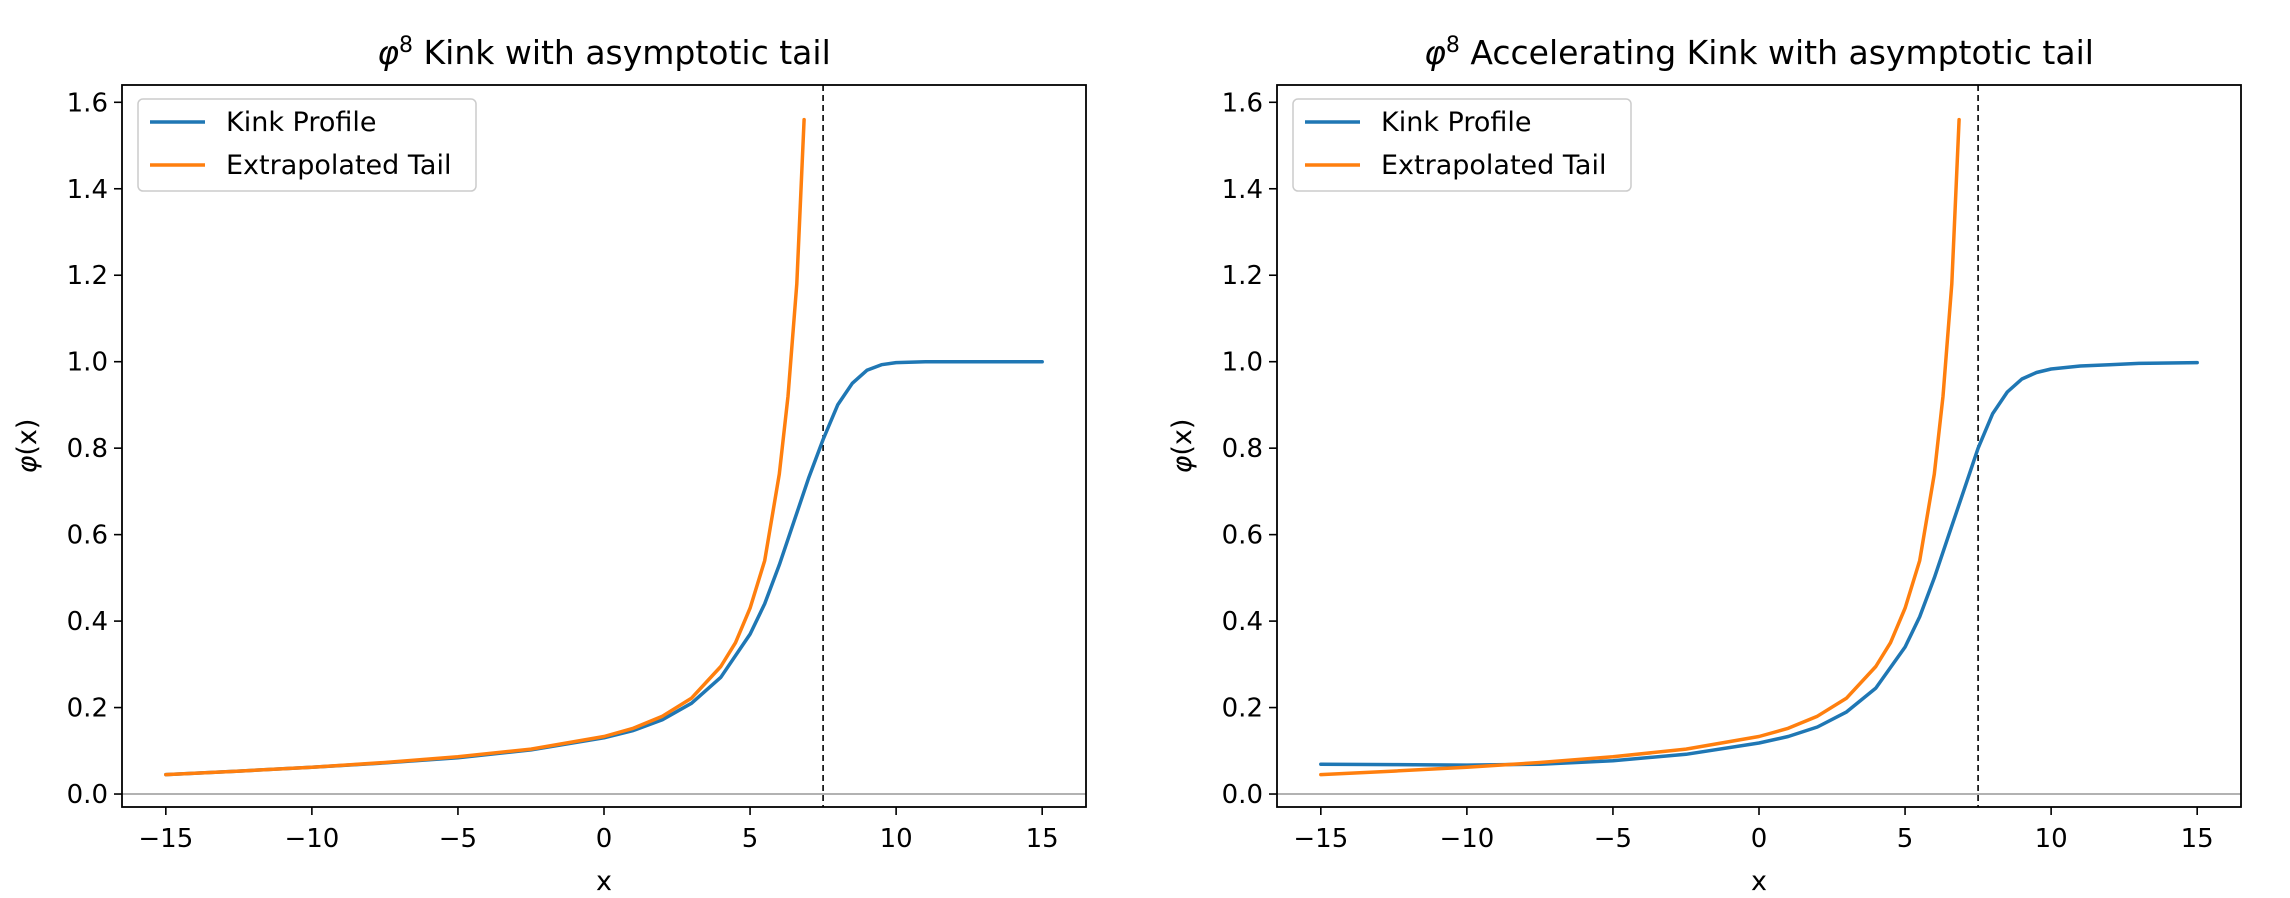 This screenshot has width=2290, height=898. What do you see at coordinates (1905, 839) in the screenshot?
I see `right-xtick-label: 5` at bounding box center [1905, 839].